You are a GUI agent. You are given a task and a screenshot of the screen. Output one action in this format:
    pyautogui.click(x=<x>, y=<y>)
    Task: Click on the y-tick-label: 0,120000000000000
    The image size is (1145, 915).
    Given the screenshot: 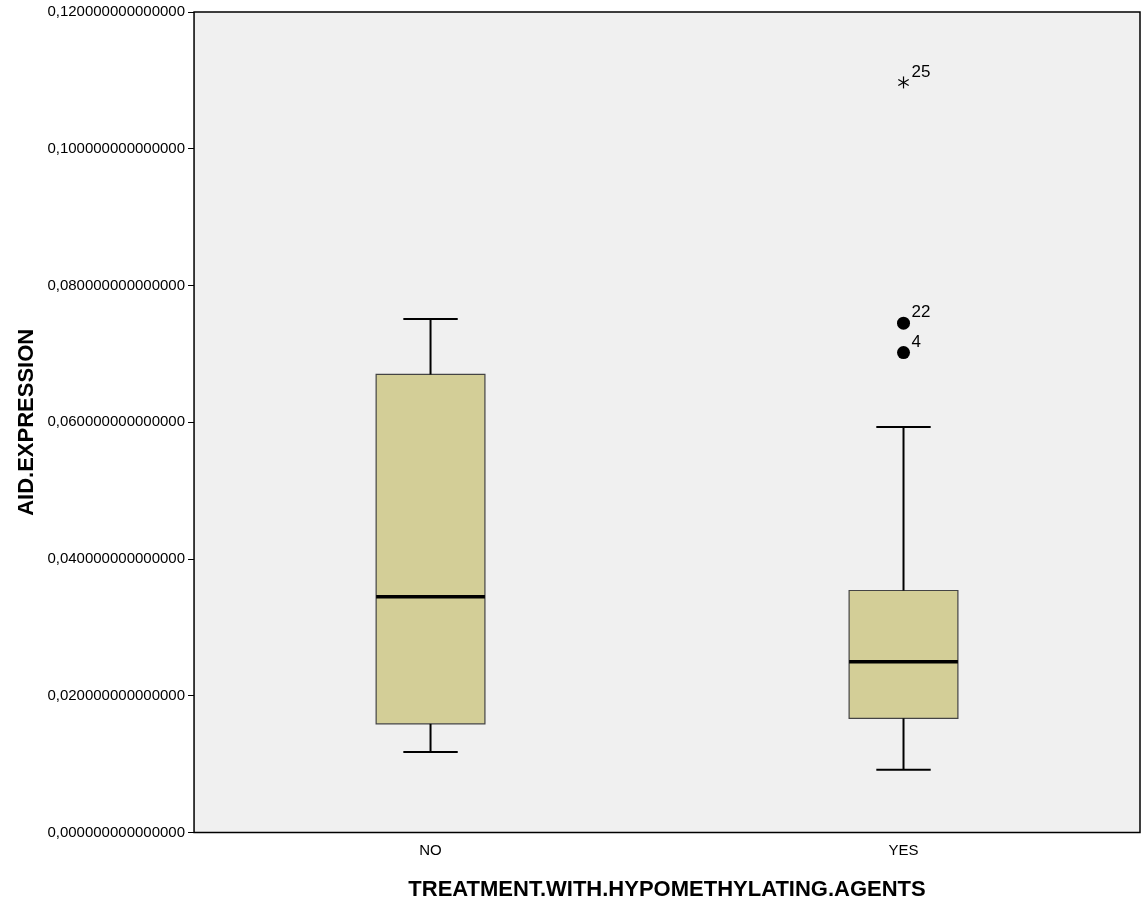 What is the action you would take?
    pyautogui.click(x=116, y=11)
    